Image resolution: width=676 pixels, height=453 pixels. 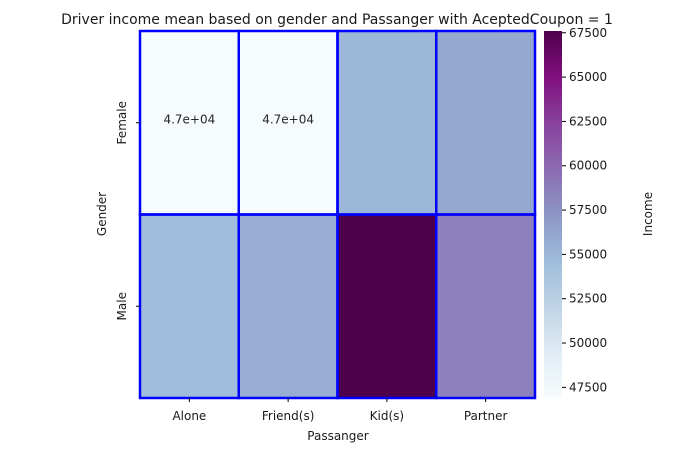 What do you see at coordinates (189, 416) in the screenshot?
I see `x-tick-label: Alone` at bounding box center [189, 416].